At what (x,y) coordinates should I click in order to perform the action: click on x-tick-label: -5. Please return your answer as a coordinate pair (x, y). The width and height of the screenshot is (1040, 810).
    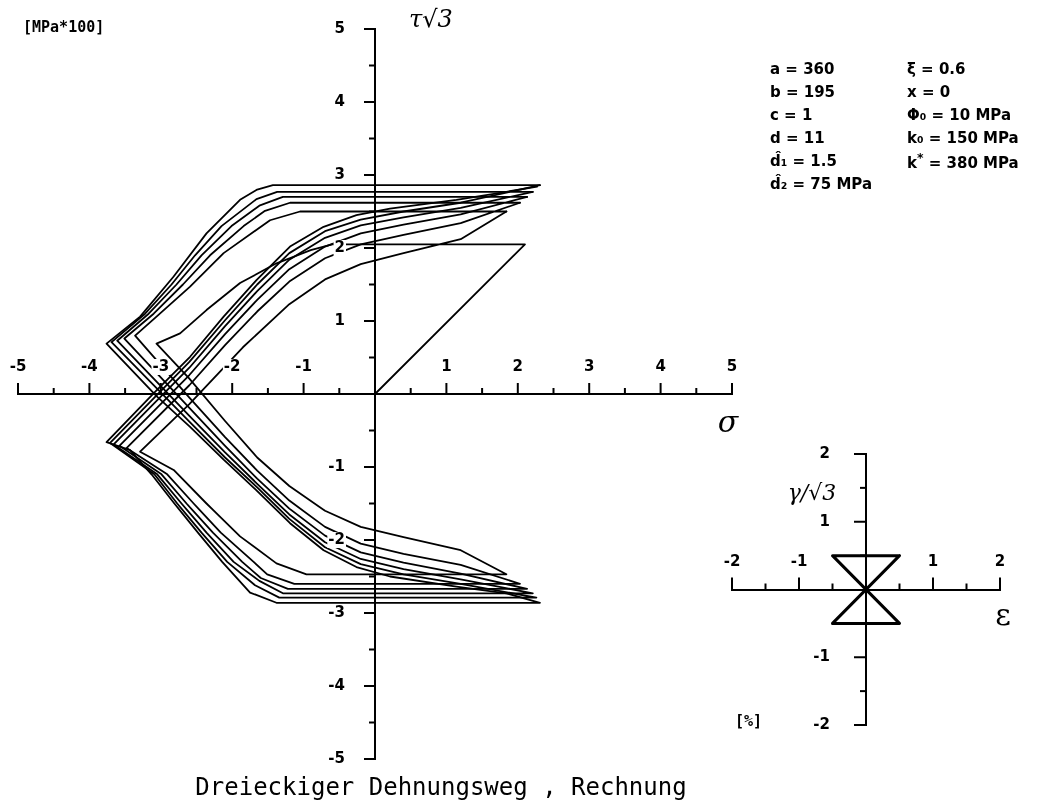
    Looking at the image, I should click on (18, 365).